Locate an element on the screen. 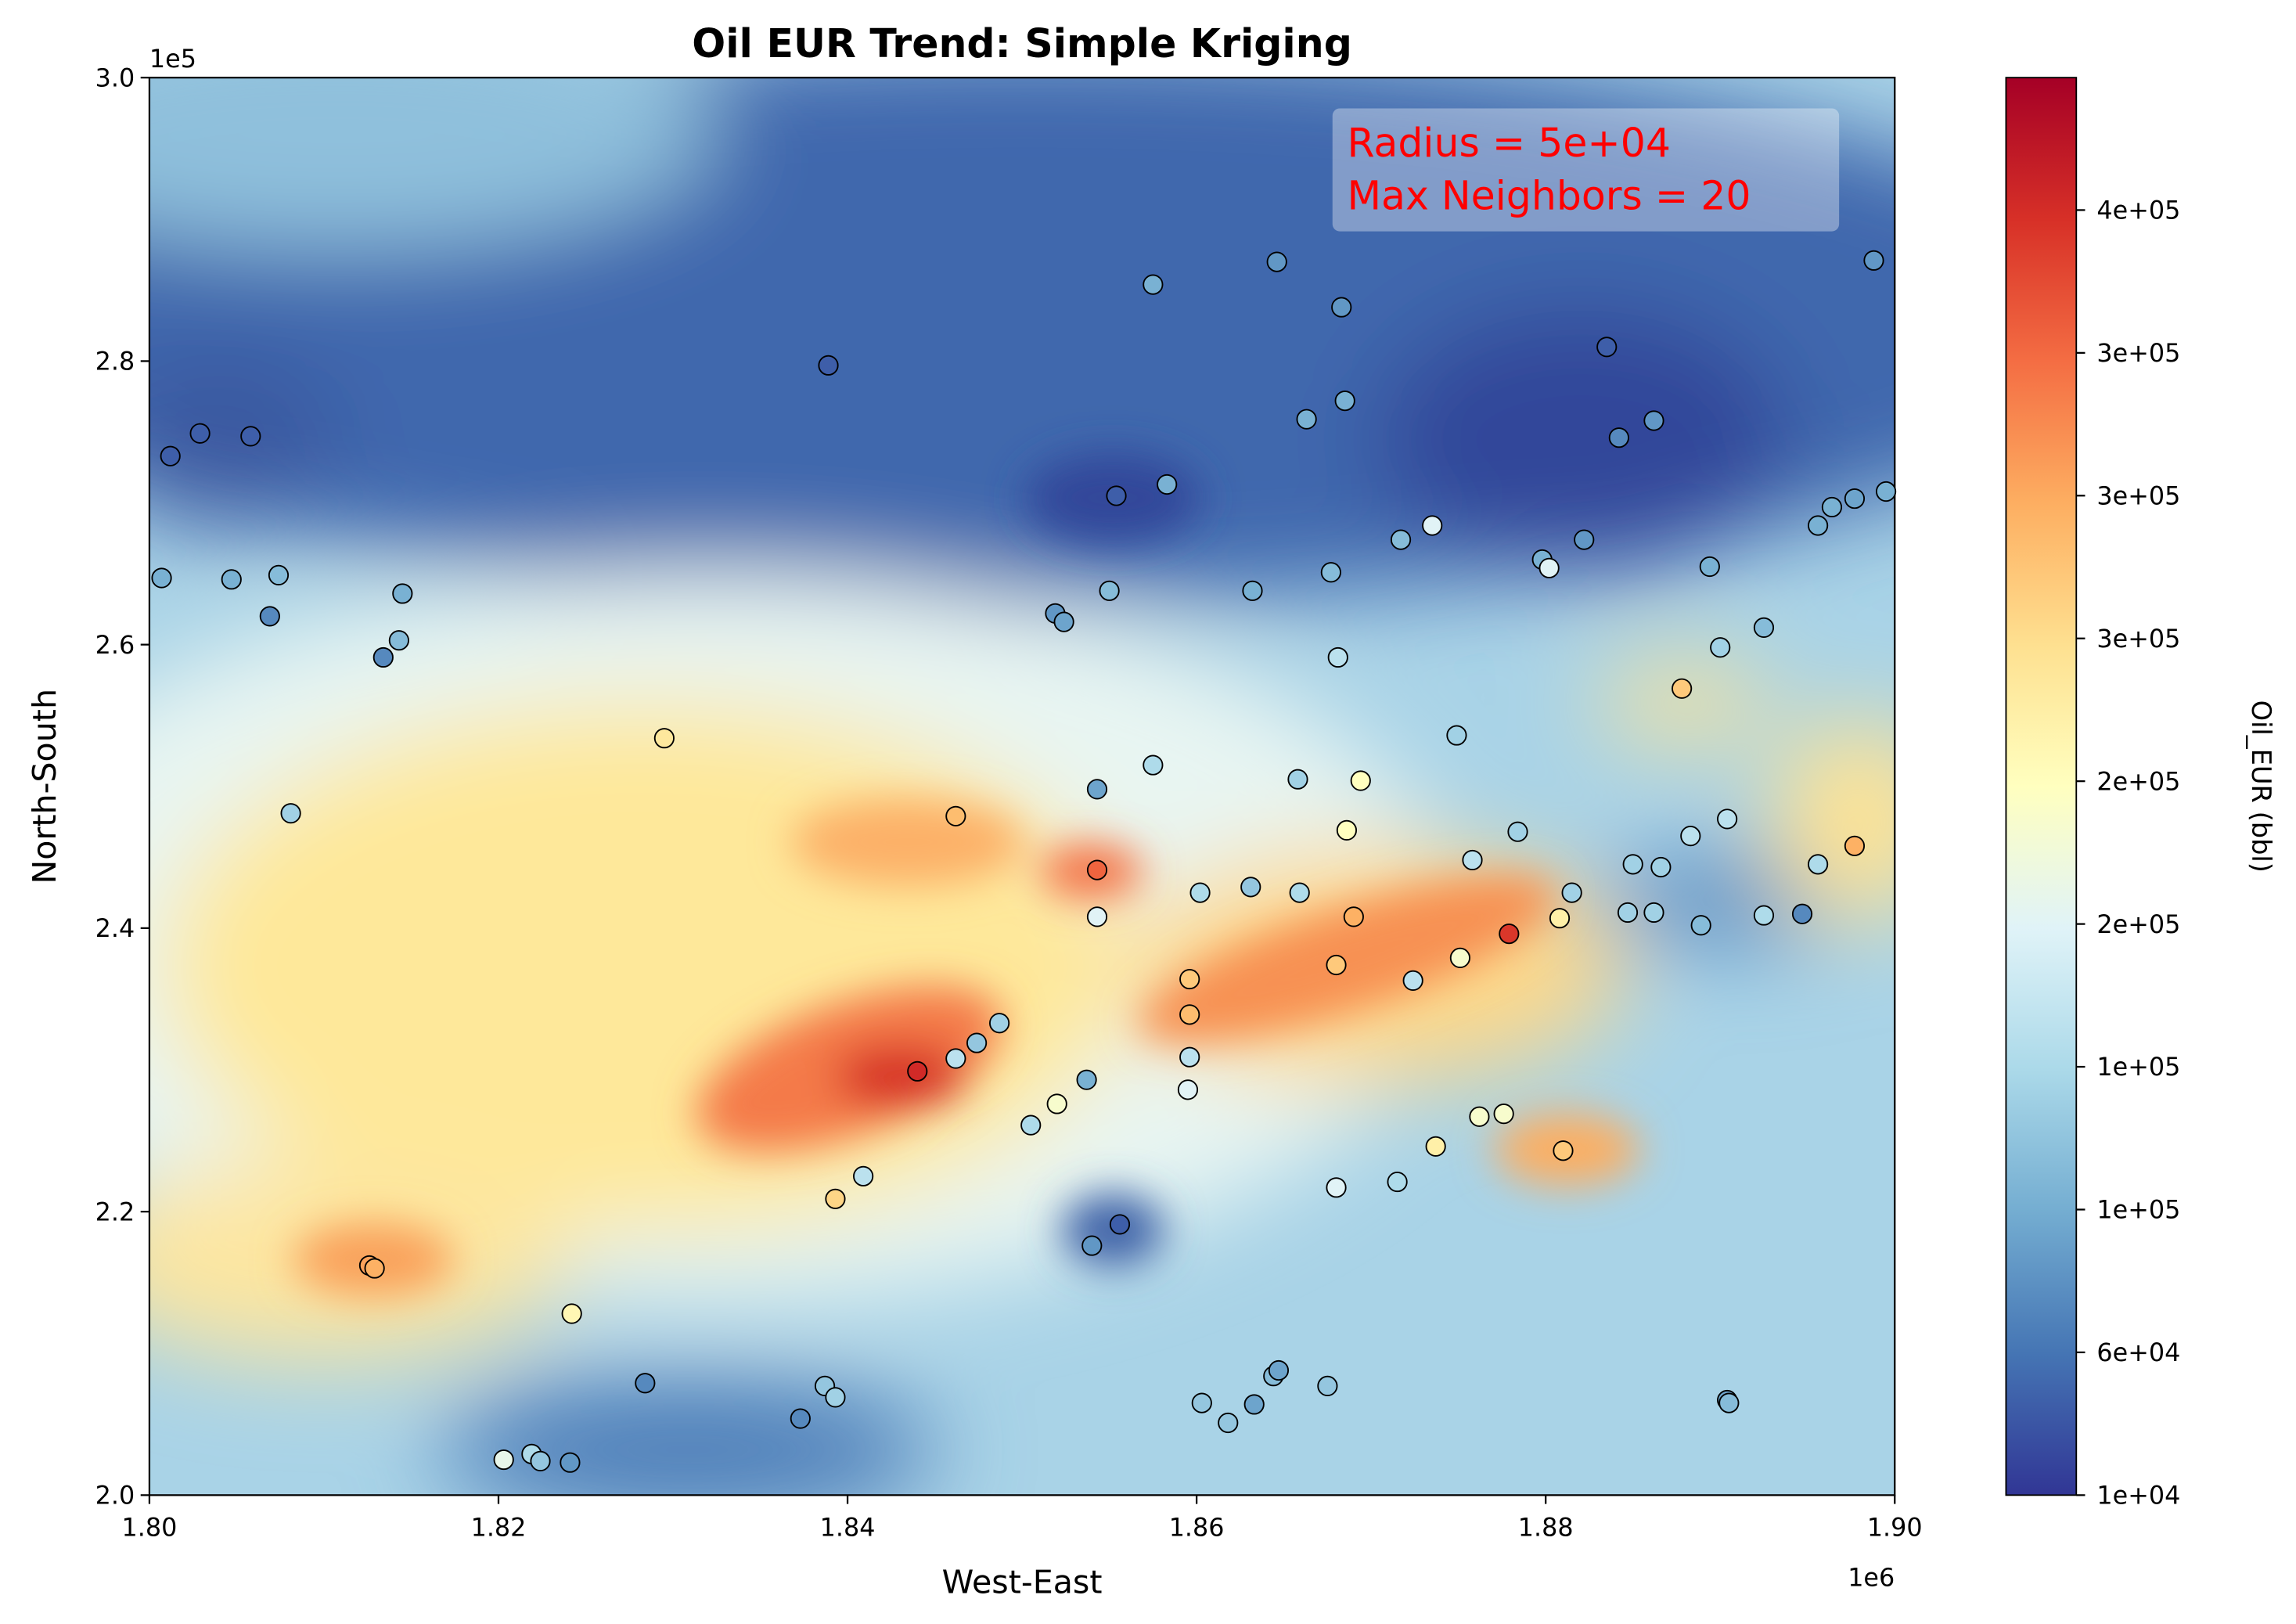  annotation-box is located at coordinates (1586, 170).